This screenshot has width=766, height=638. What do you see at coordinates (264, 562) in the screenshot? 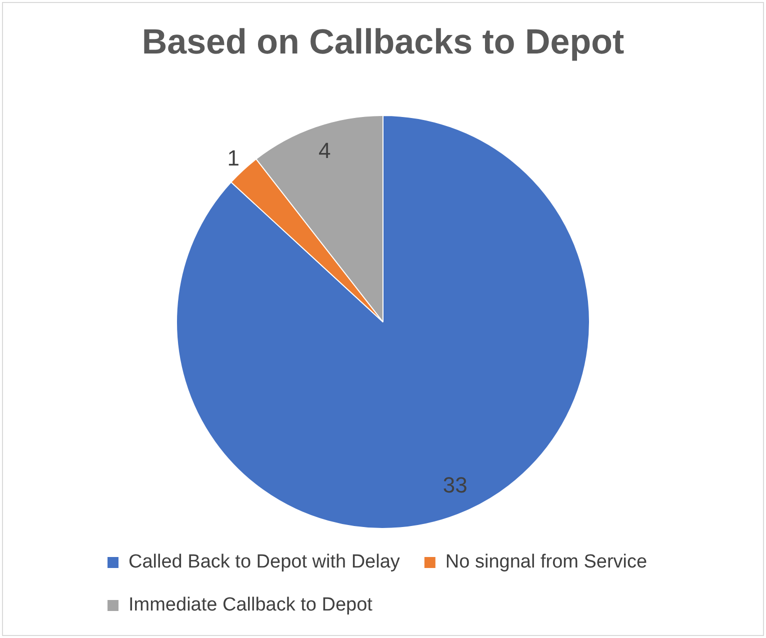
I see `legend-label: Called Back to Depot with Delay` at bounding box center [264, 562].